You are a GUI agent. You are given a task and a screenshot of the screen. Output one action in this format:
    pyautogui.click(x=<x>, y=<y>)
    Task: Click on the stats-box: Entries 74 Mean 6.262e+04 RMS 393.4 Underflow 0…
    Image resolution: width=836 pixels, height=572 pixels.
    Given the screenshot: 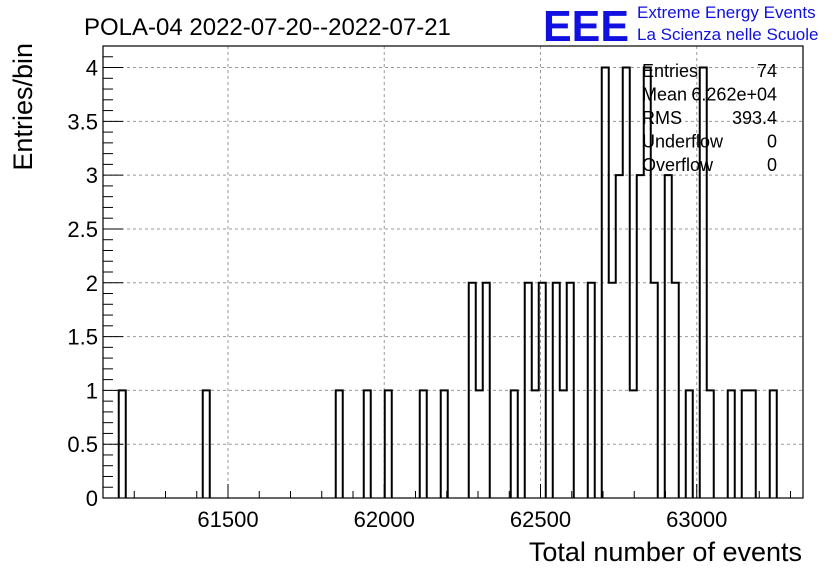 What is the action you would take?
    pyautogui.click(x=709, y=118)
    